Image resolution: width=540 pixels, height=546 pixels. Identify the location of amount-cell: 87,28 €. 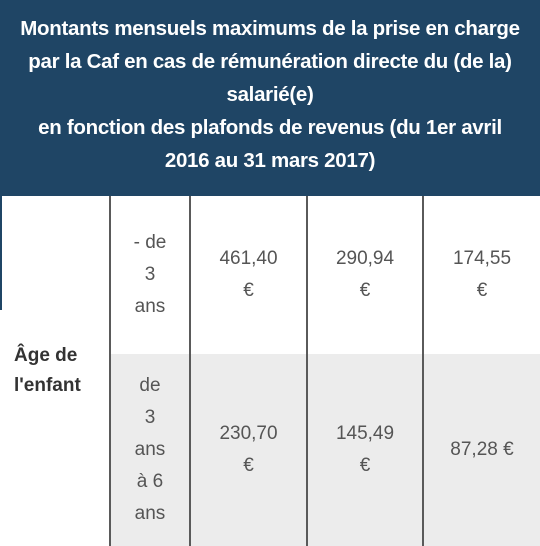
(481, 450).